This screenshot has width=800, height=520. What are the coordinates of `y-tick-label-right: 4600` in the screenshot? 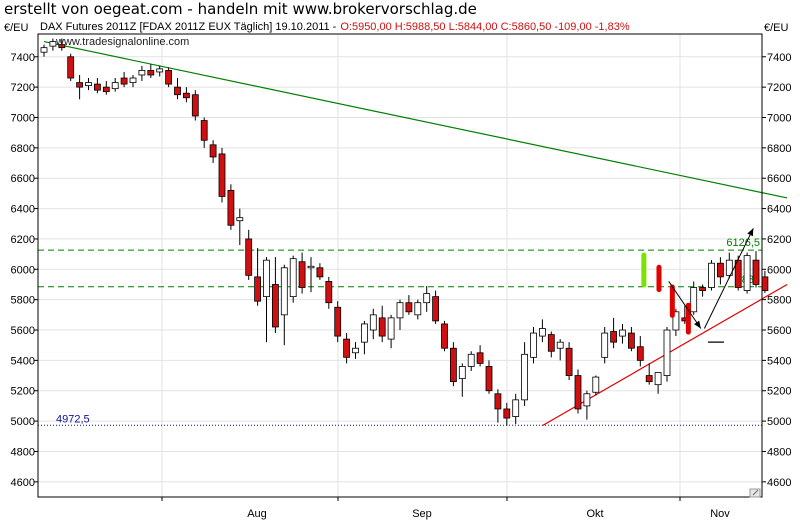 It's located at (779, 483).